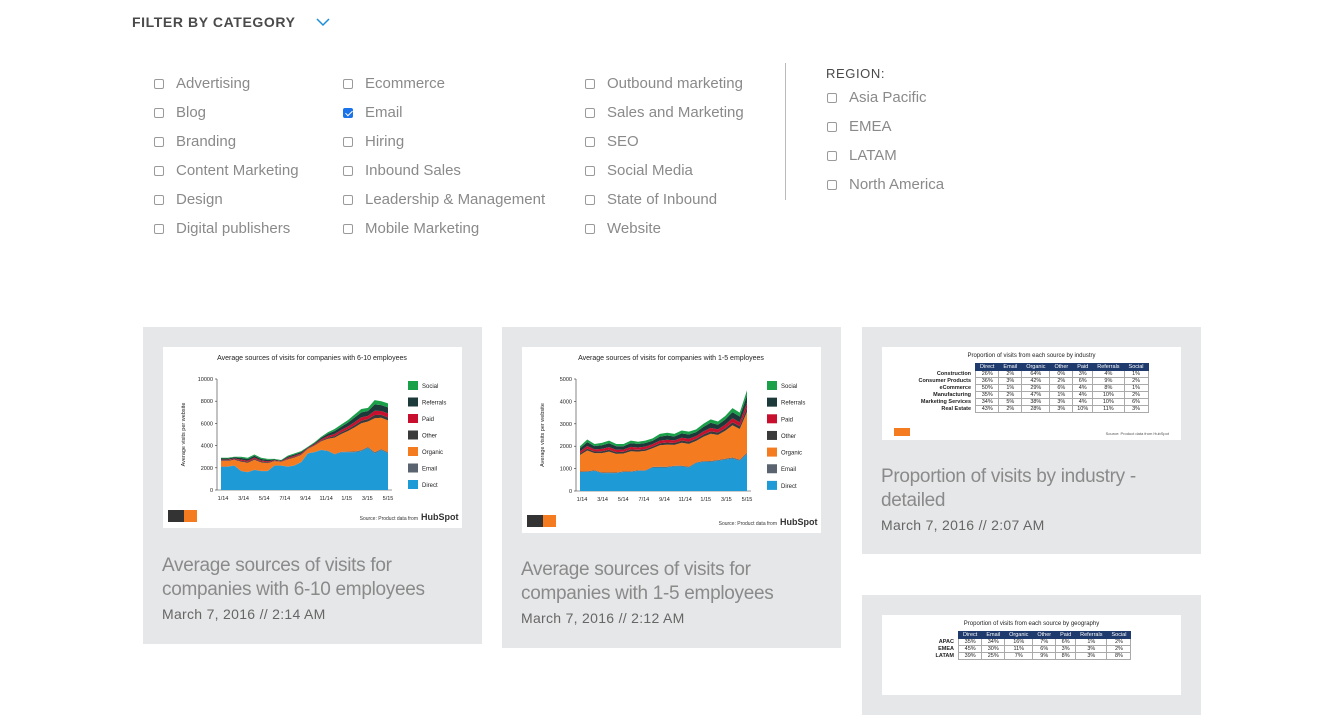 This screenshot has width=1331, height=715. I want to click on table-header: Direct, so click(970, 635).